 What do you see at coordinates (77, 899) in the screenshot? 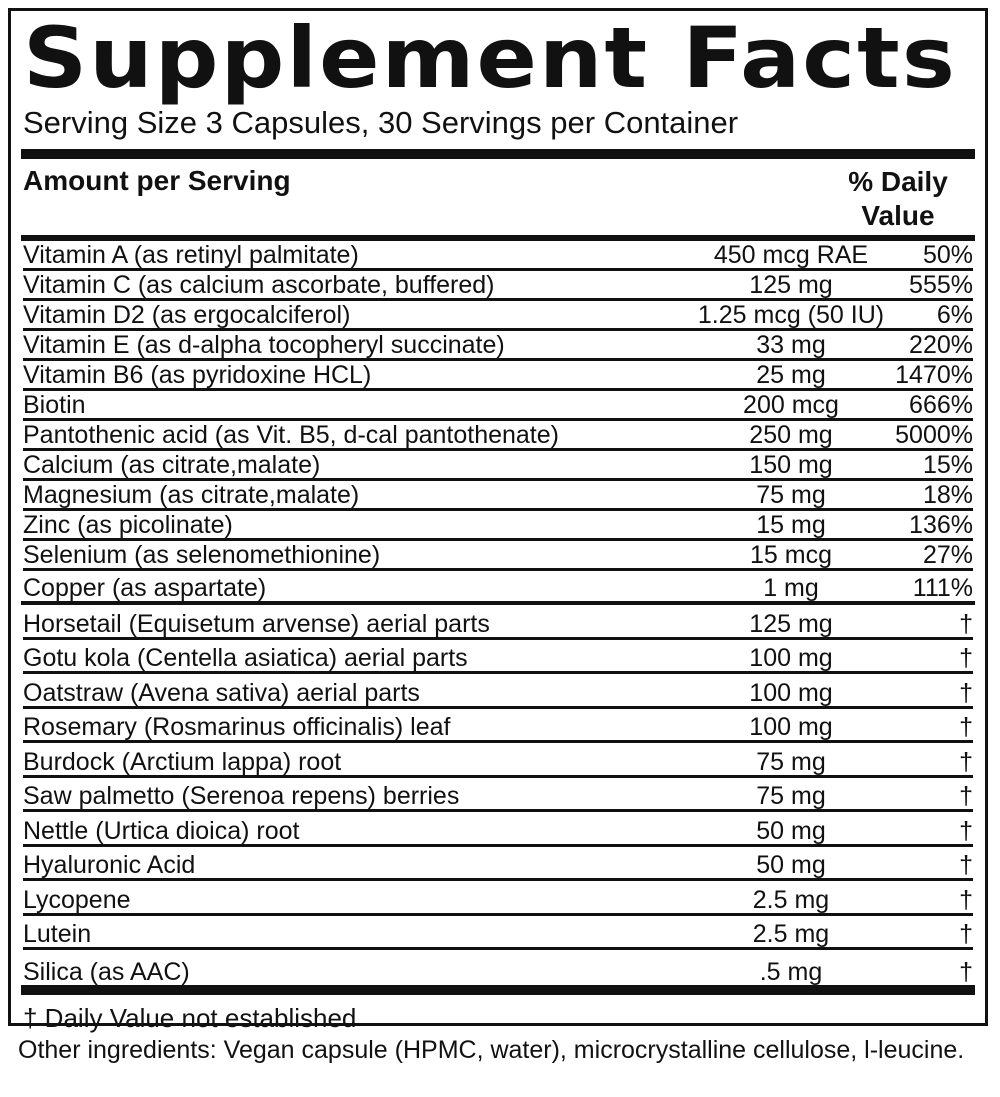
I see `nutrient-name: Lycopene` at bounding box center [77, 899].